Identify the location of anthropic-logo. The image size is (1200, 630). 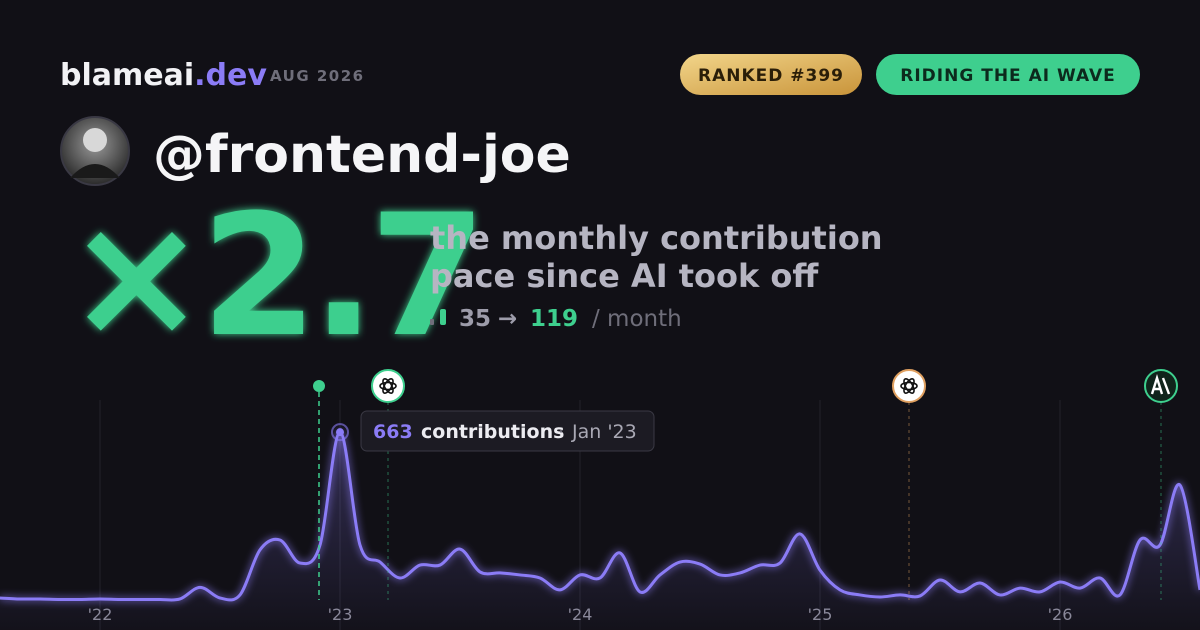
(1160, 384).